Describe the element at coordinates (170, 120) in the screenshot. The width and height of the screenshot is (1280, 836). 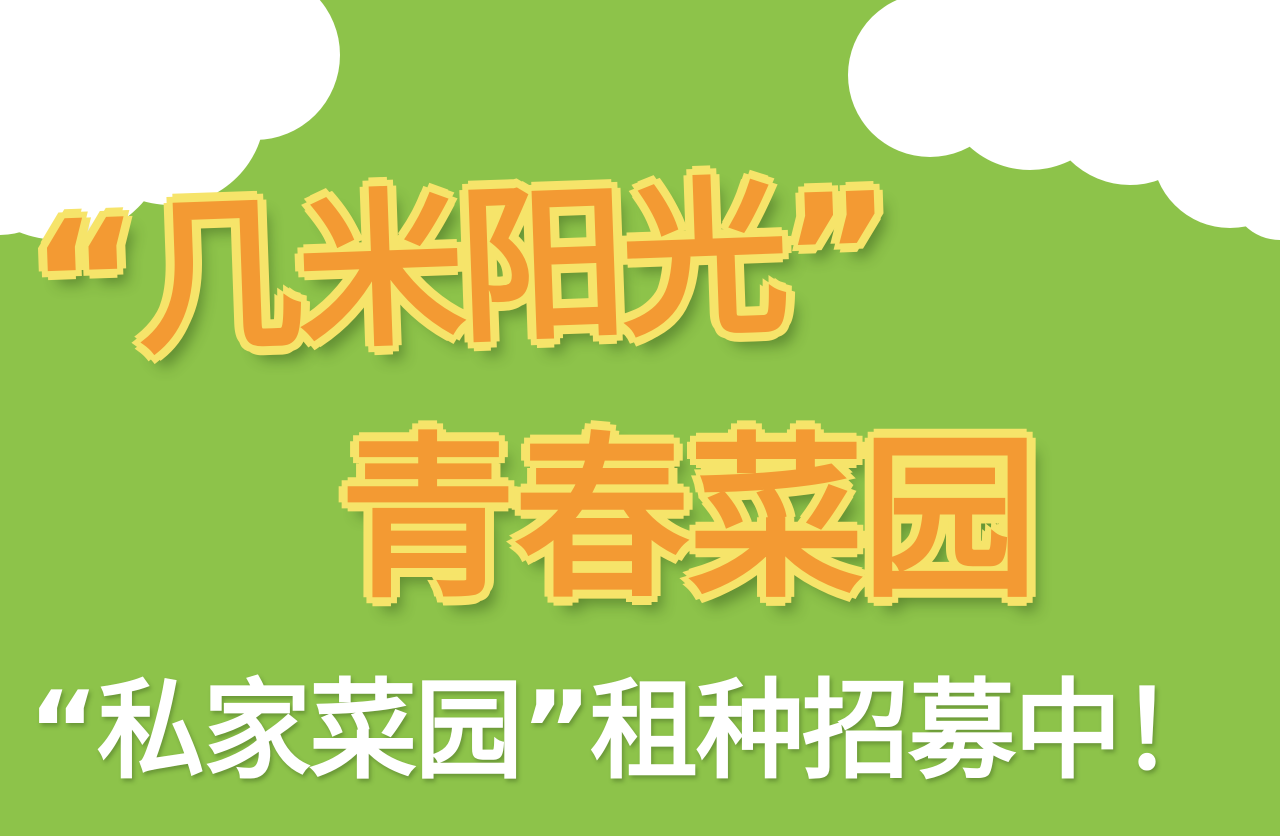
I see `cloud-left-icon` at that location.